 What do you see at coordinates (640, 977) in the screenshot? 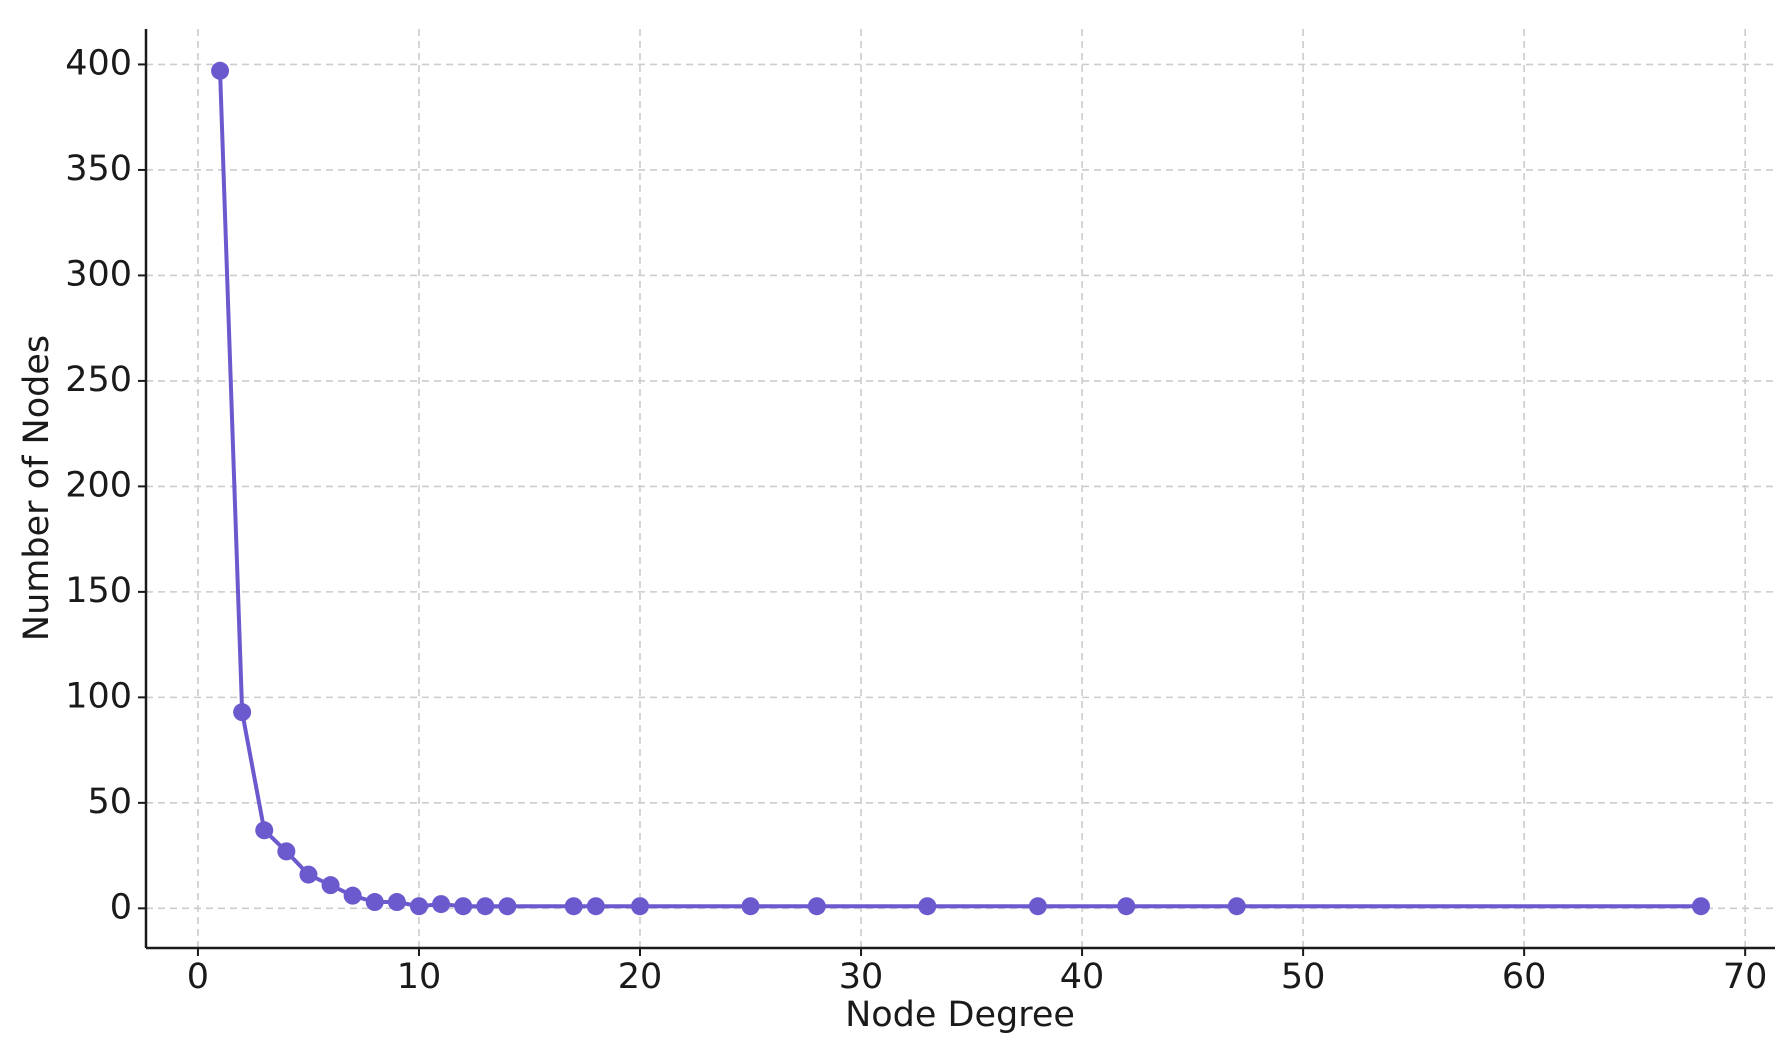
I see `x-tick-label: 20` at bounding box center [640, 977].